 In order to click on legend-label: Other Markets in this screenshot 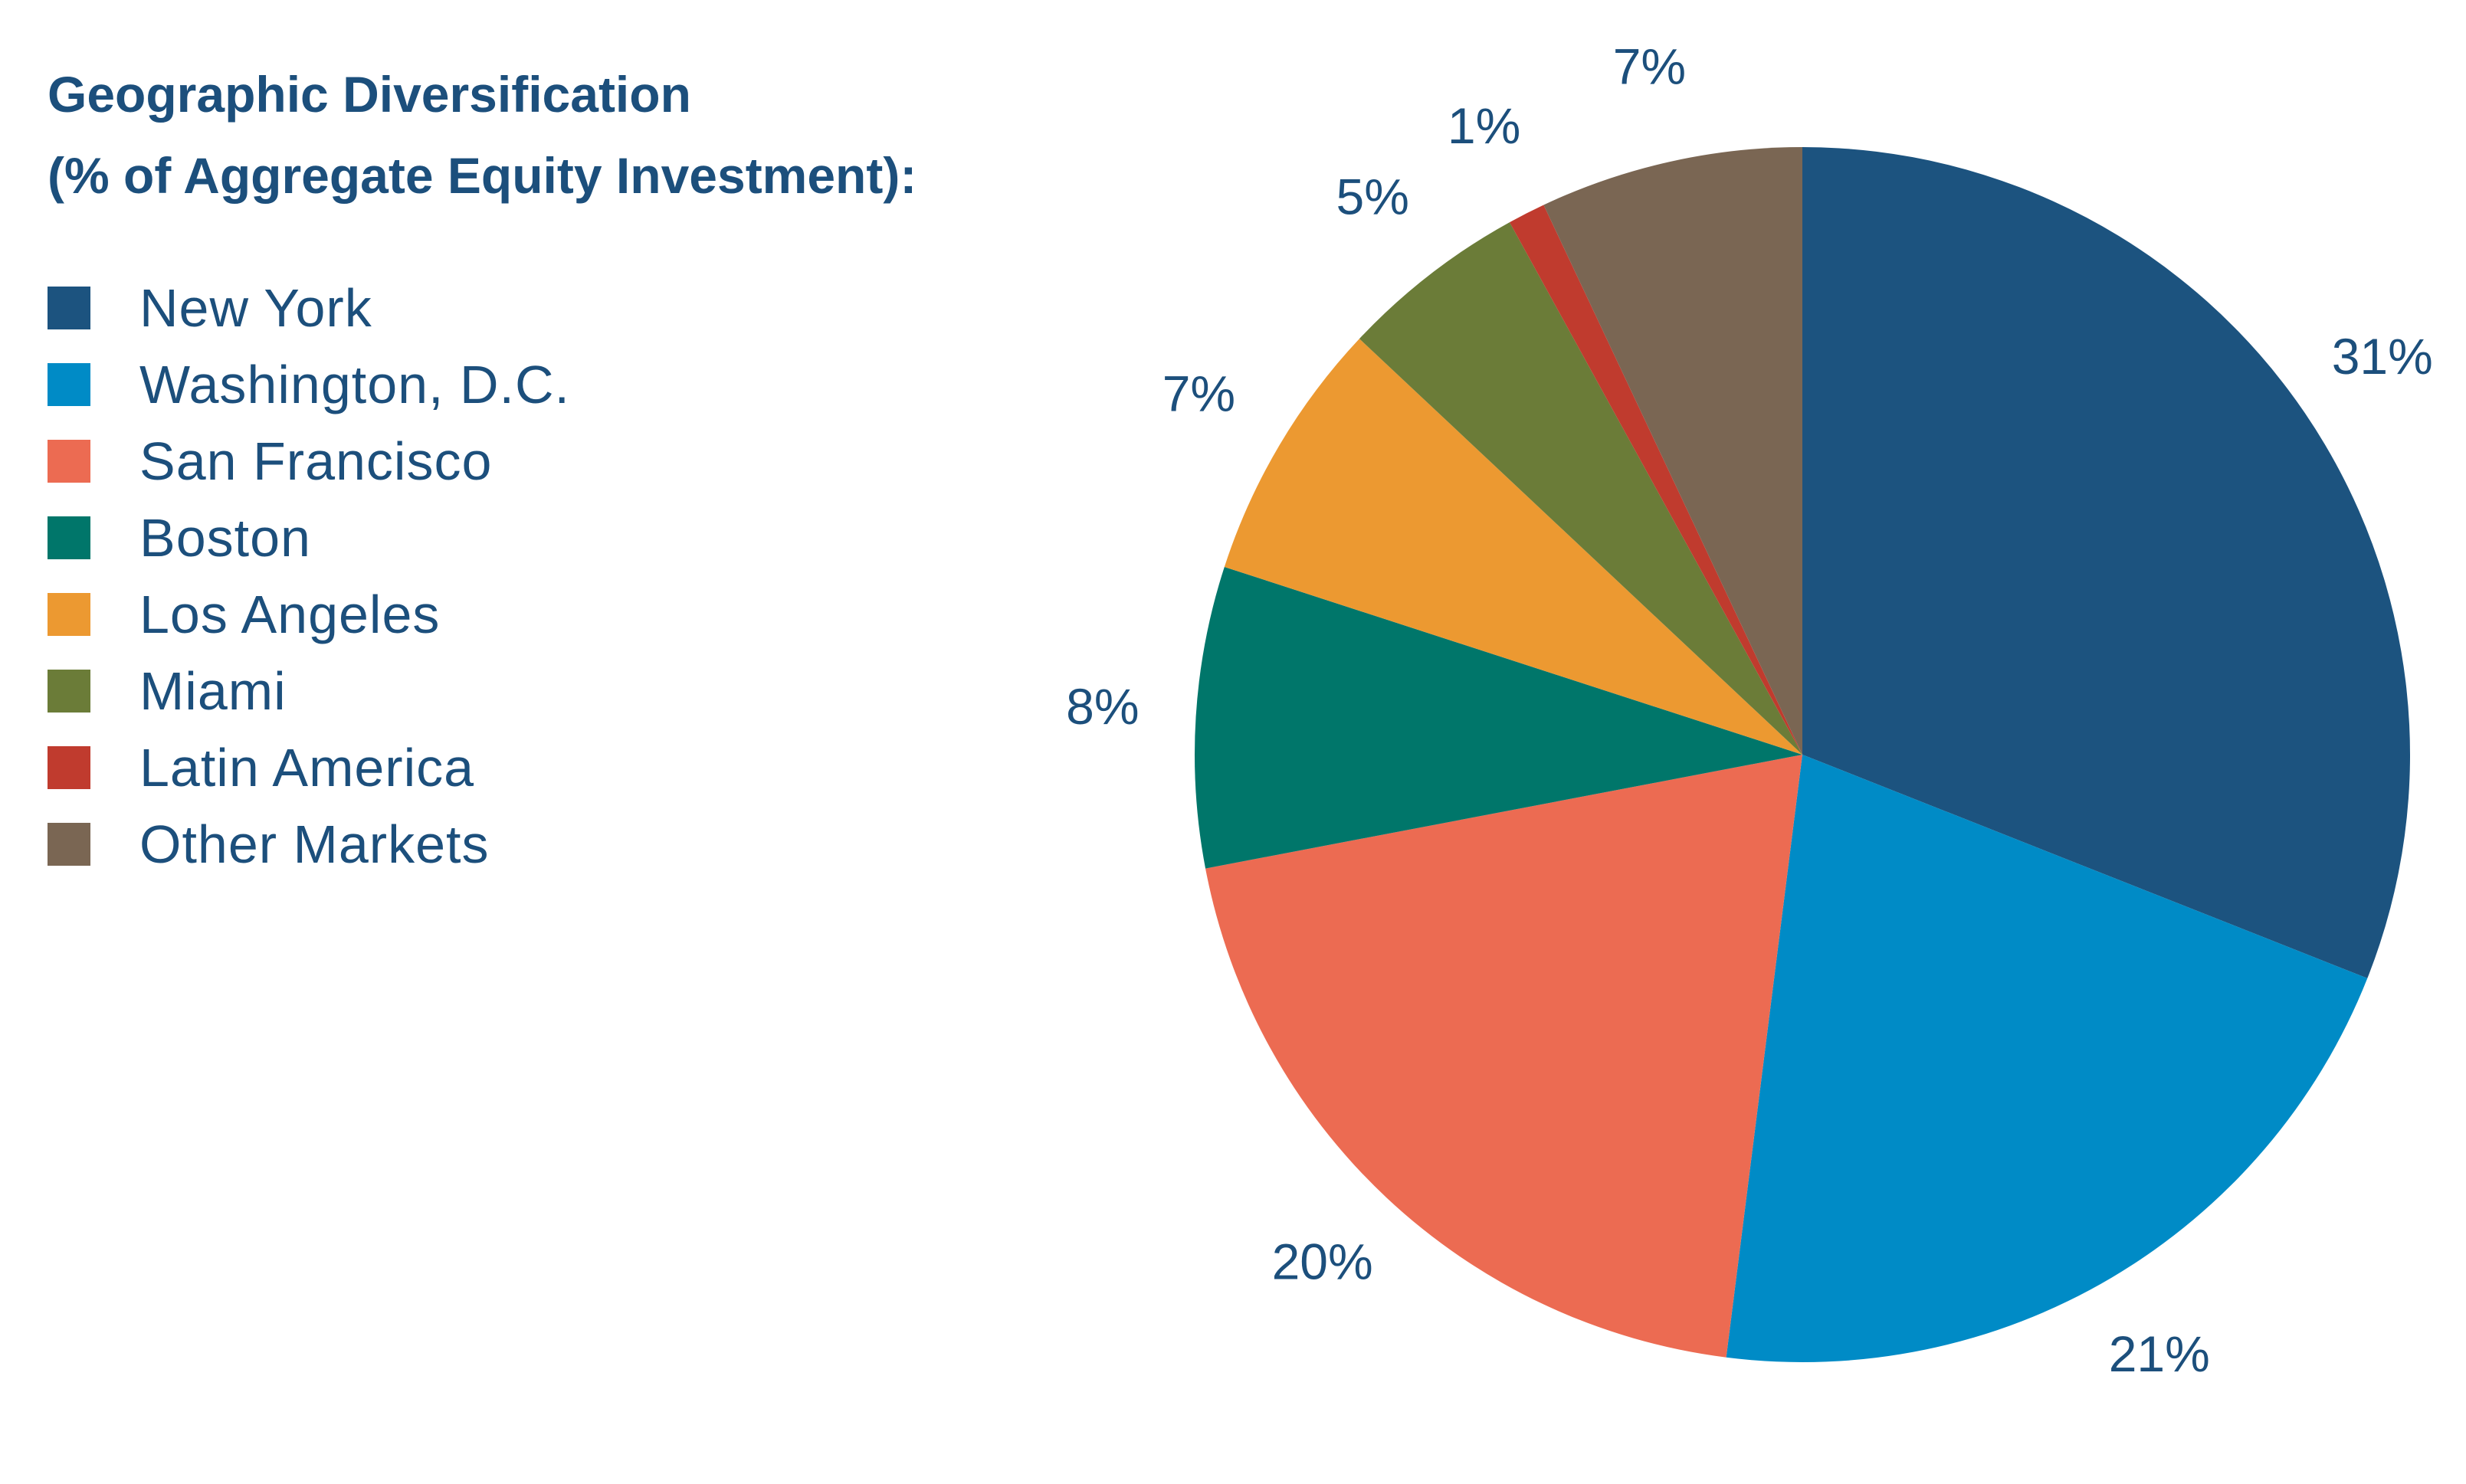, I will do `click(314, 844)`.